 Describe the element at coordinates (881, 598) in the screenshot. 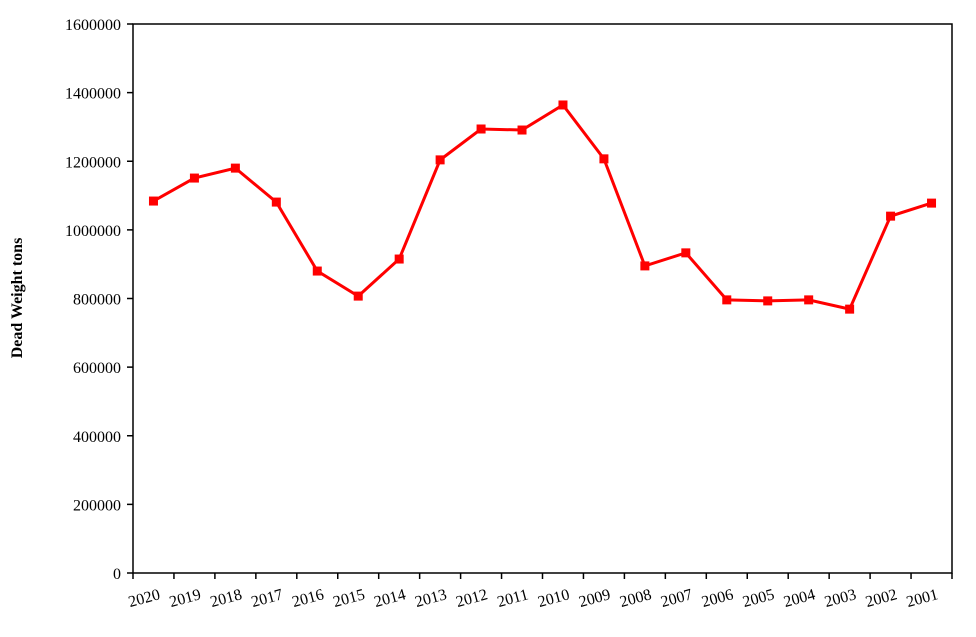

I see `x-tick-label: 2002` at that location.